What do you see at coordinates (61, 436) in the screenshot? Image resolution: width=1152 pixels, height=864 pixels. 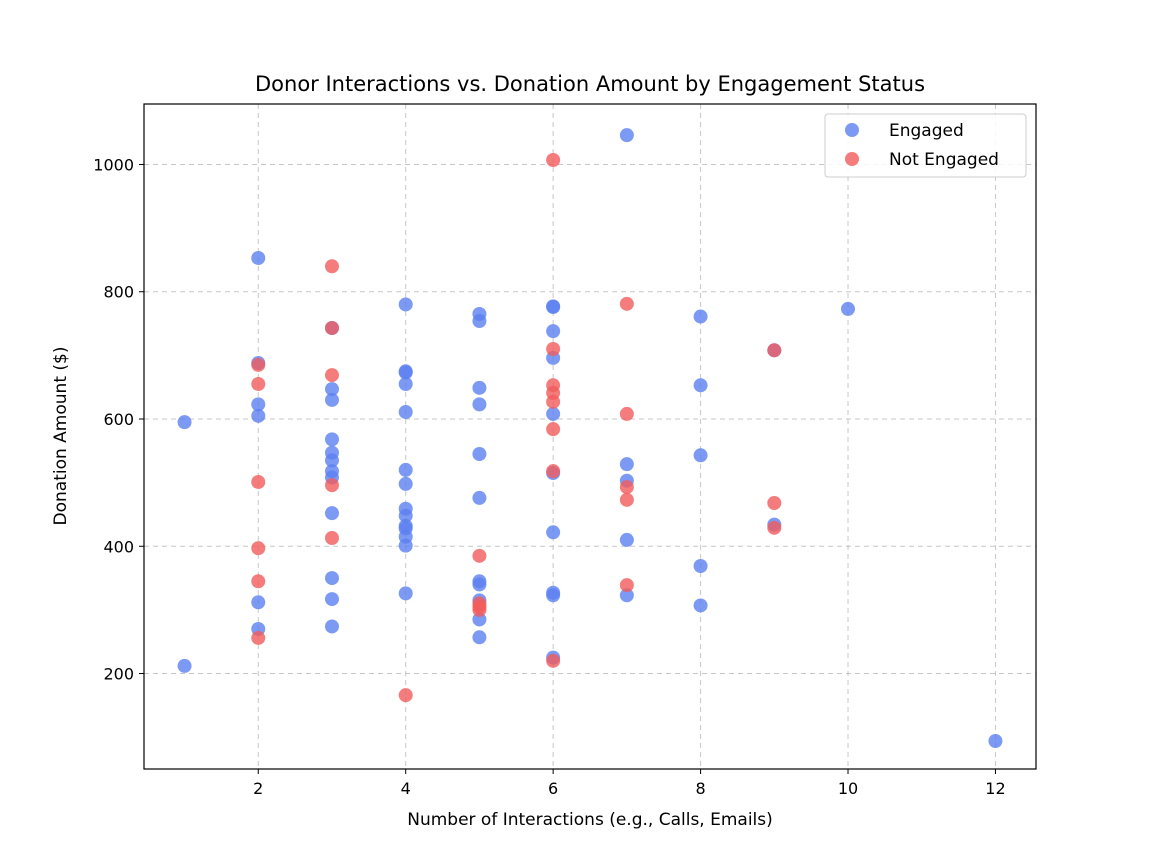 I see `y-axis-label: Donation Amount ($)` at bounding box center [61, 436].